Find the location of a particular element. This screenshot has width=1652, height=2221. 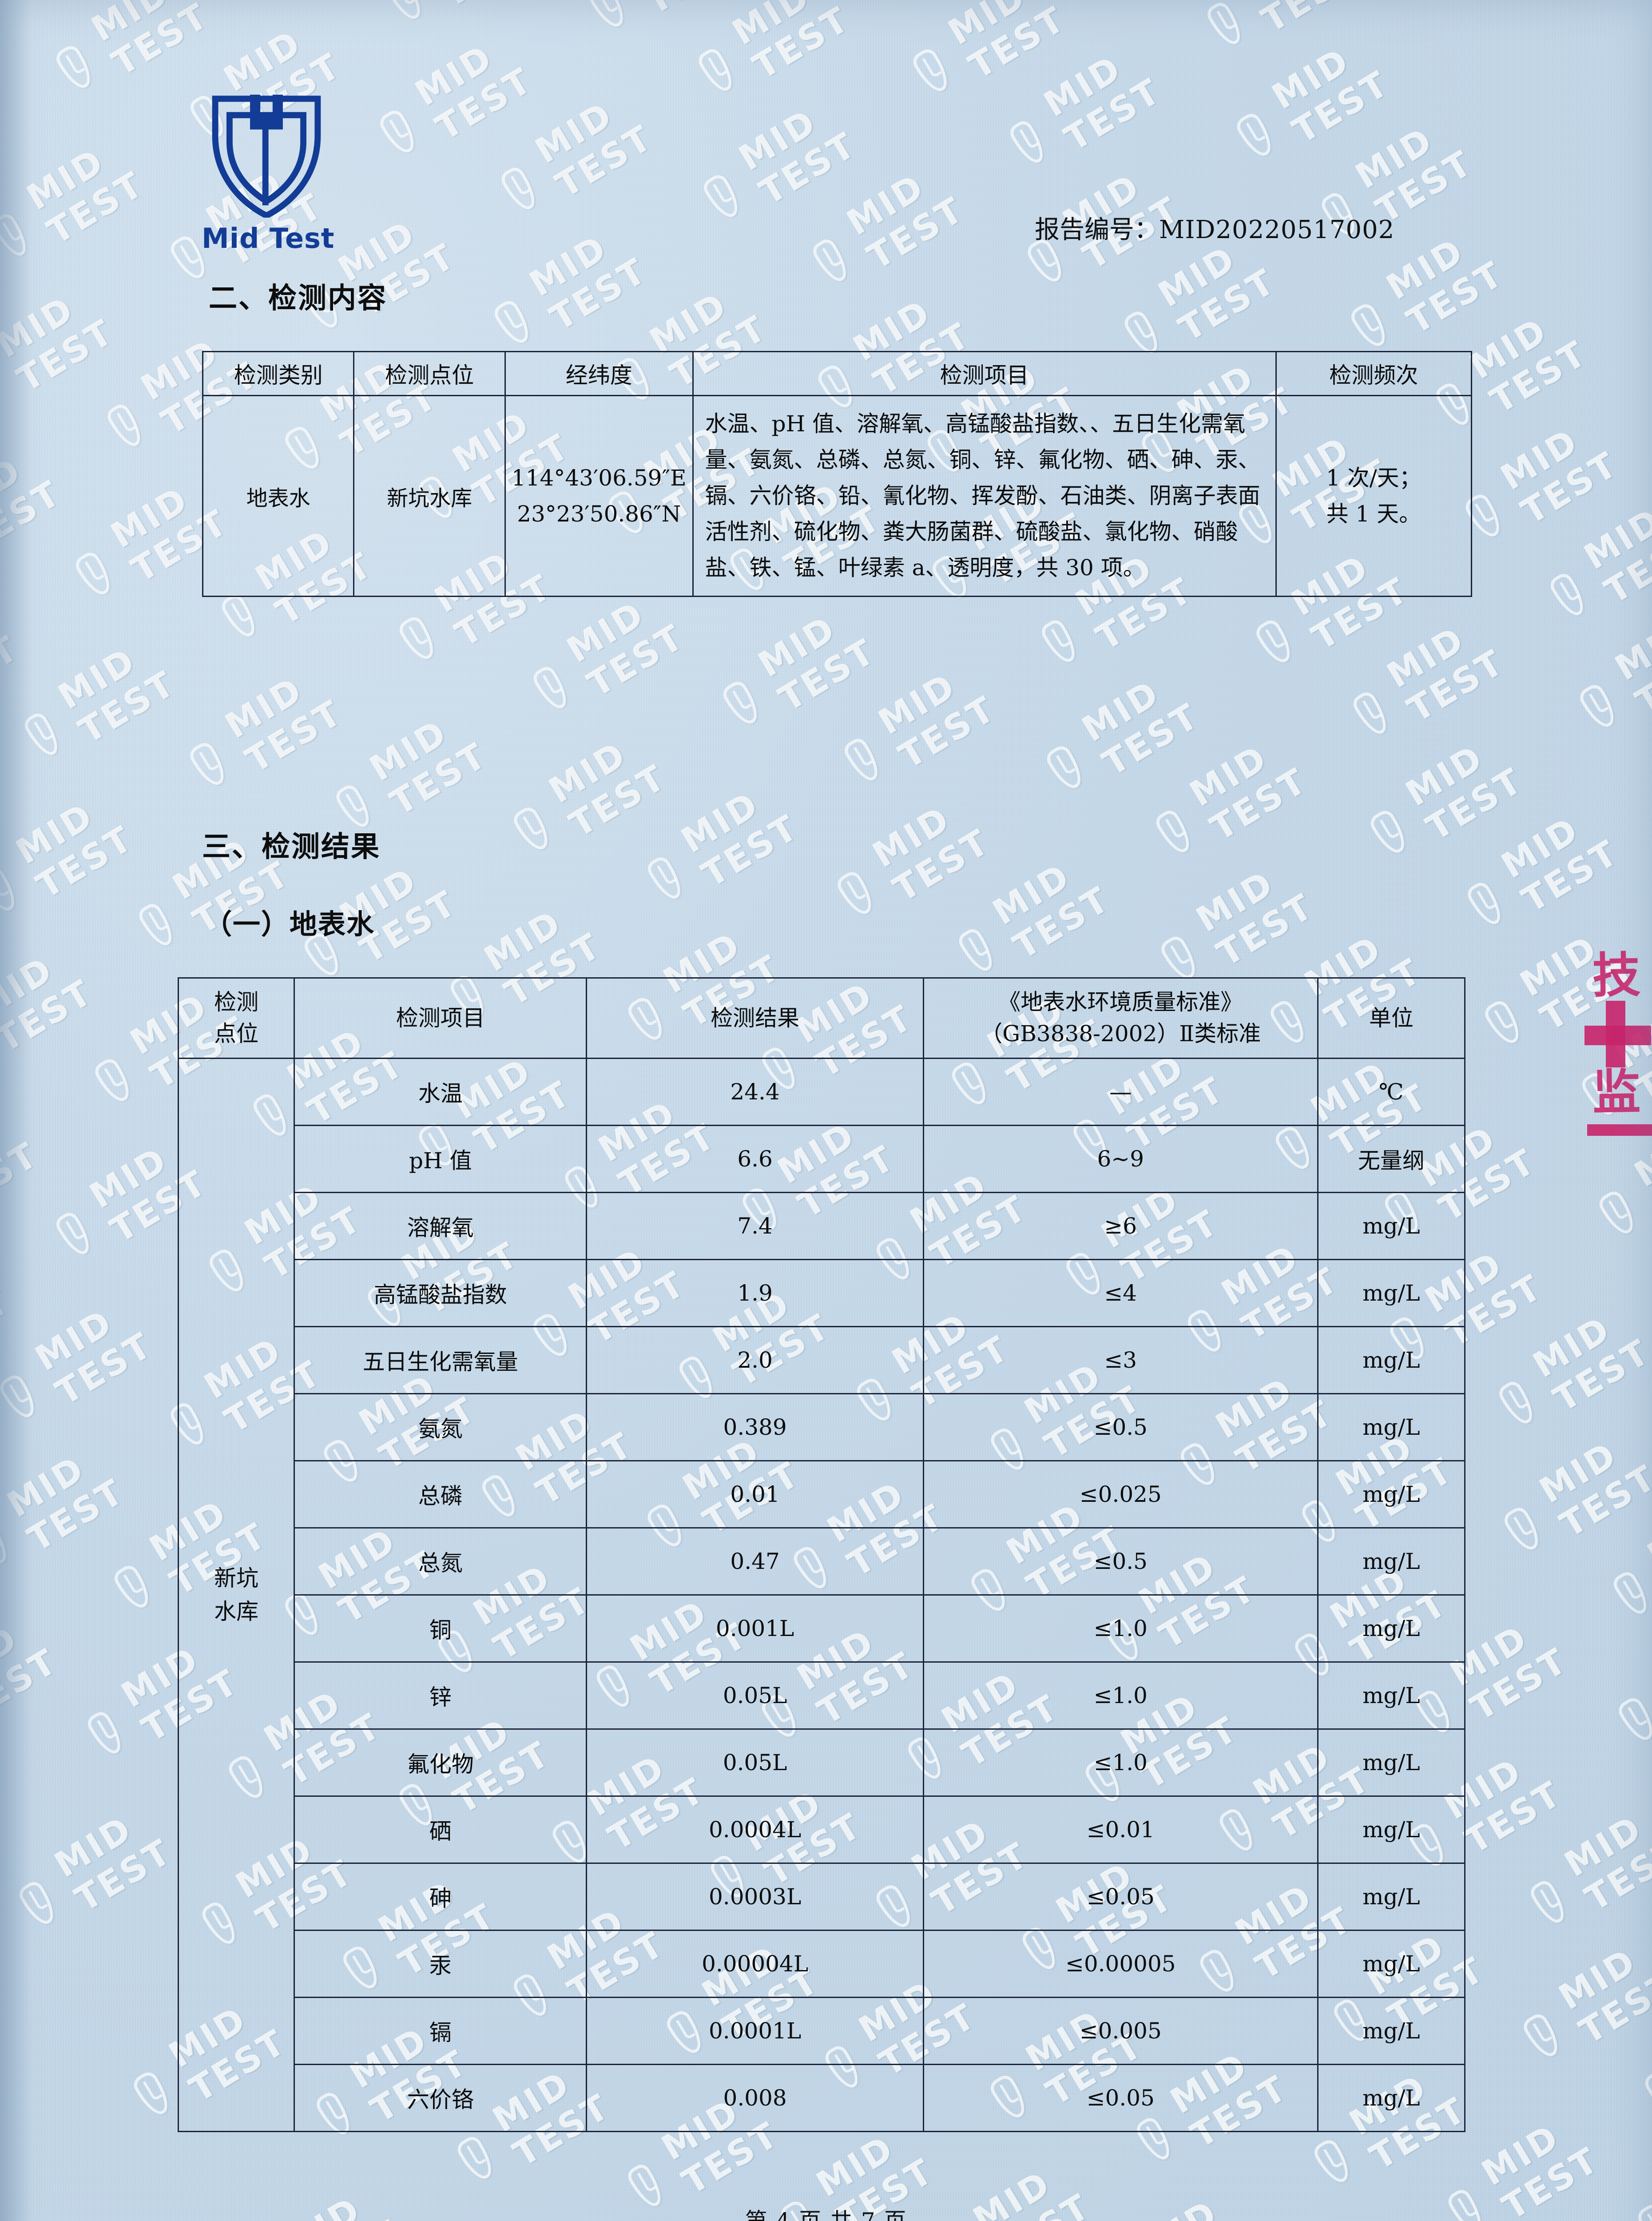

cell-item: 总氮 is located at coordinates (441, 1561).